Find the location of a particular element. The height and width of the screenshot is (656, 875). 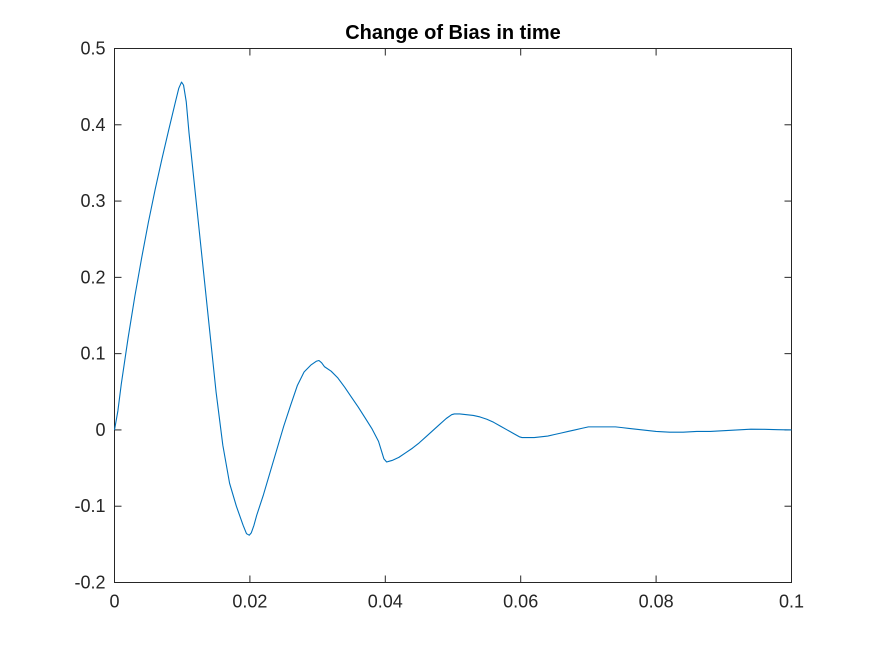

y-tick-label: -0.1 is located at coordinates (89, 506).